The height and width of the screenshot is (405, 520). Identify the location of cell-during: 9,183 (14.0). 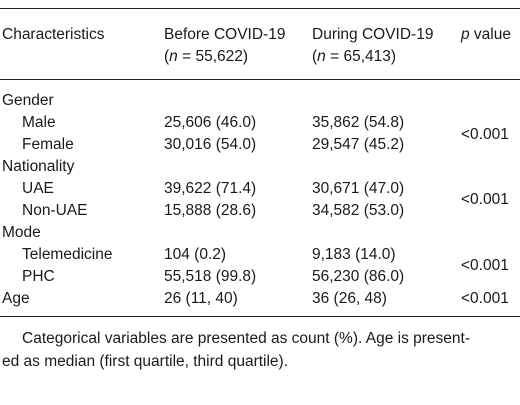
(354, 254).